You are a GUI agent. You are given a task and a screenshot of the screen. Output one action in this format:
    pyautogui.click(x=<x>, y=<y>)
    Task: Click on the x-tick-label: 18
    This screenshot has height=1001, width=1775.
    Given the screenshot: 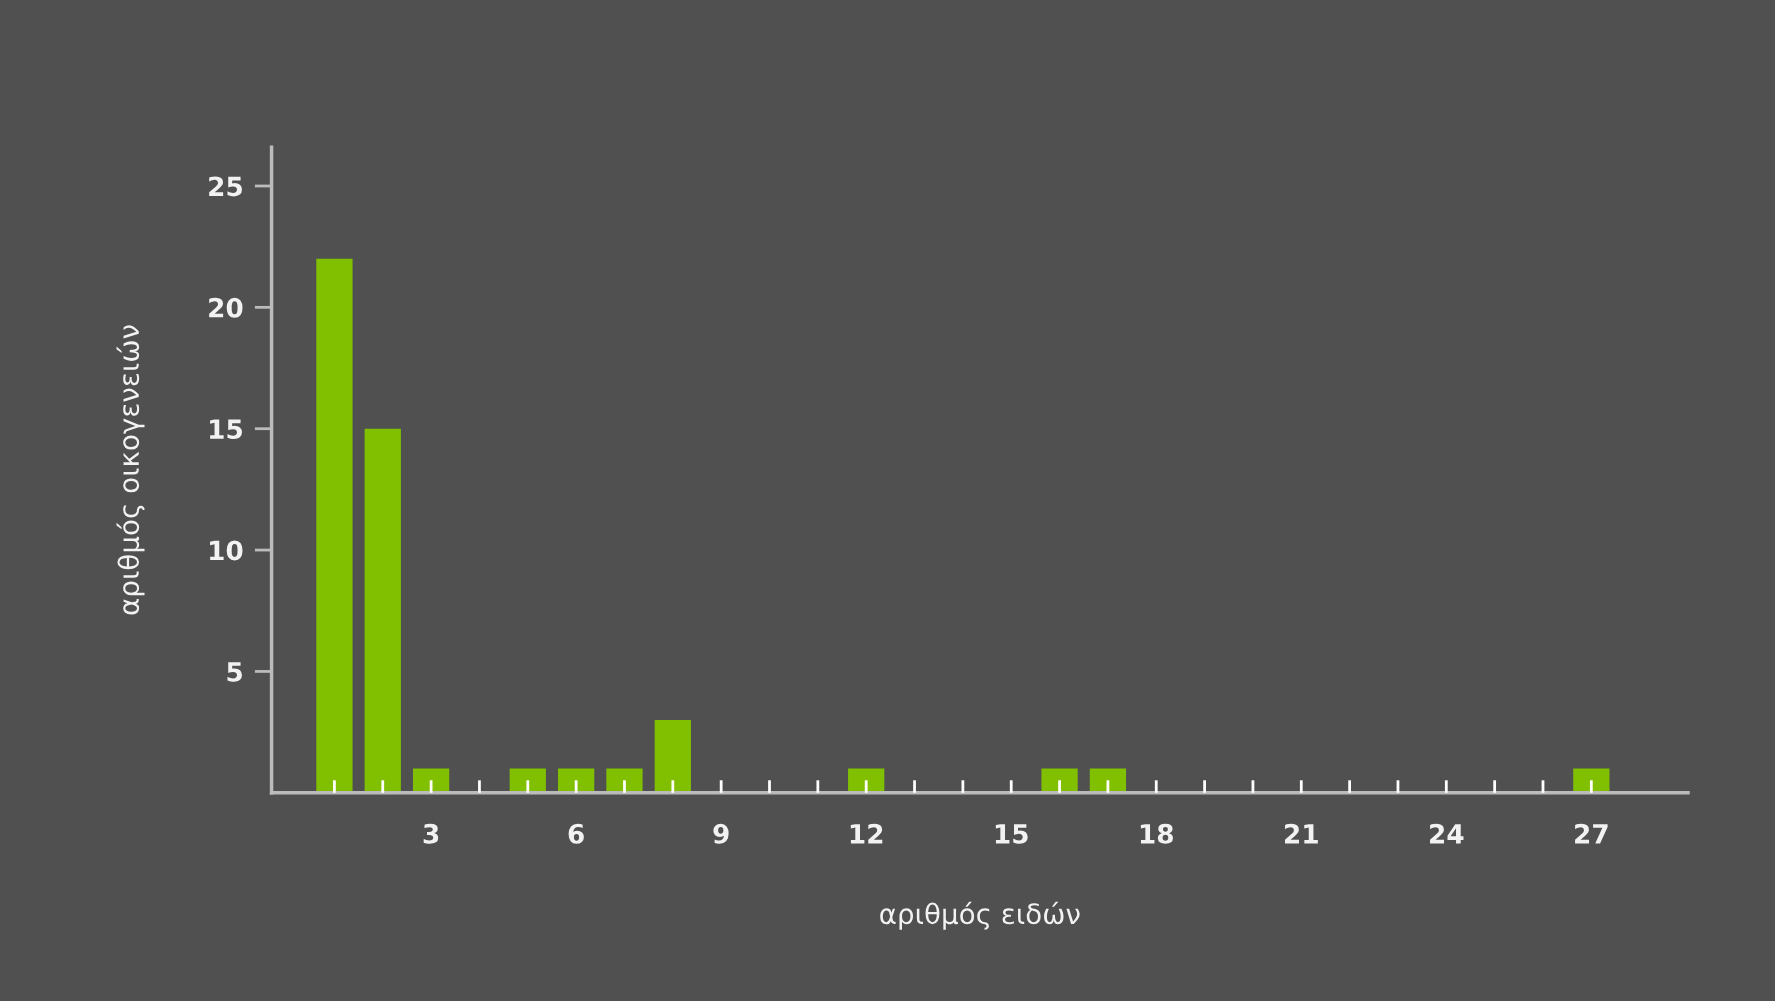 What is the action you would take?
    pyautogui.click(x=1156, y=833)
    